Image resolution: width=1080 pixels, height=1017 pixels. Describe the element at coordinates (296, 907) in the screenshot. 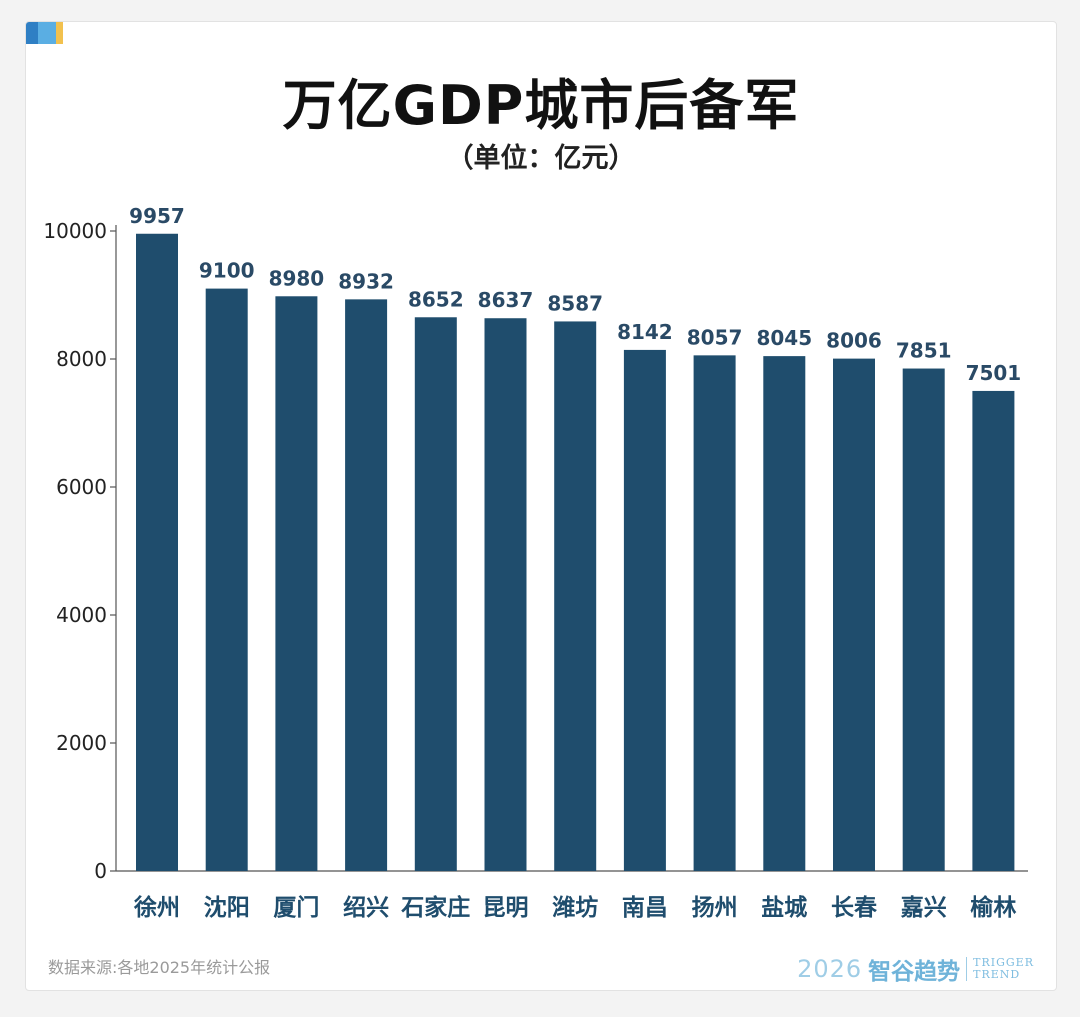

I see `category-label: 厦门` at that location.